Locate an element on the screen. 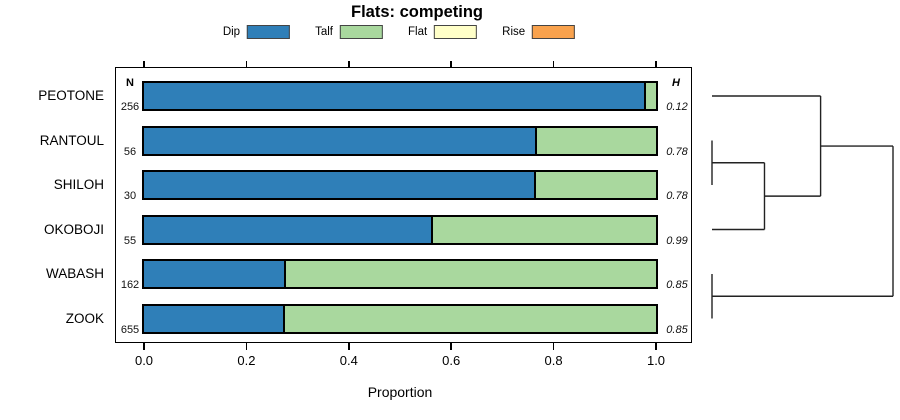 This screenshot has width=900, height=420. x-axis-title: Proportion is located at coordinates (400, 392).